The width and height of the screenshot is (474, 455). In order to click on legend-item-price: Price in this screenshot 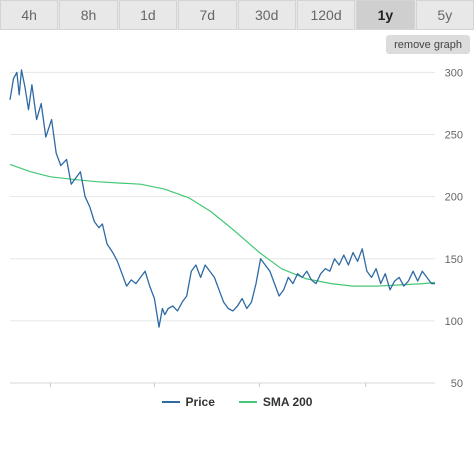, I will do `click(188, 402)`.